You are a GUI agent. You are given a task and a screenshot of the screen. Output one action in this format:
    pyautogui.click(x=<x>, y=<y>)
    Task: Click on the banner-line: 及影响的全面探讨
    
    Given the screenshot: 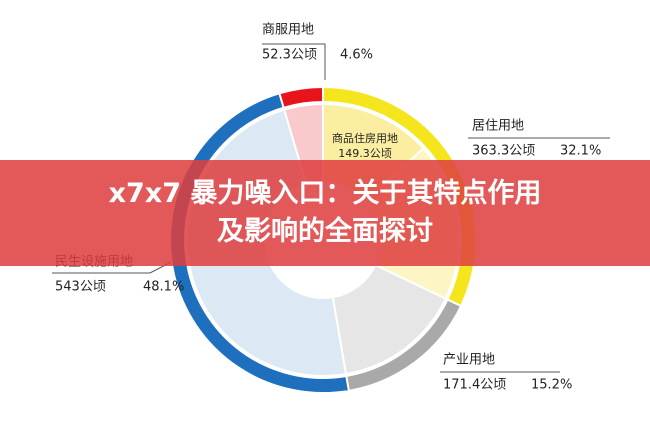 What is the action you would take?
    pyautogui.click(x=325, y=231)
    